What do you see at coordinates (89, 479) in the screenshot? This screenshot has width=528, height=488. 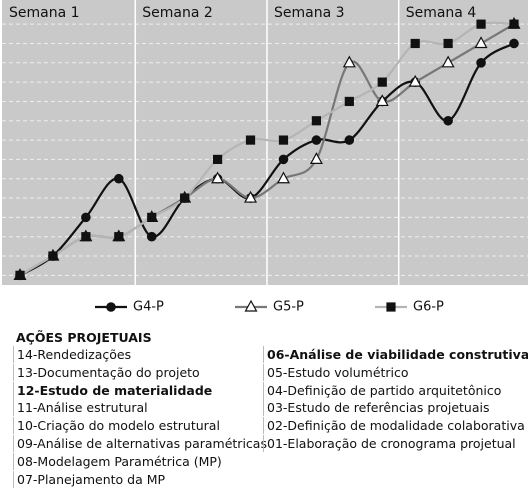 I see `action-item: 07-Planejamento da MP` at bounding box center [89, 479].